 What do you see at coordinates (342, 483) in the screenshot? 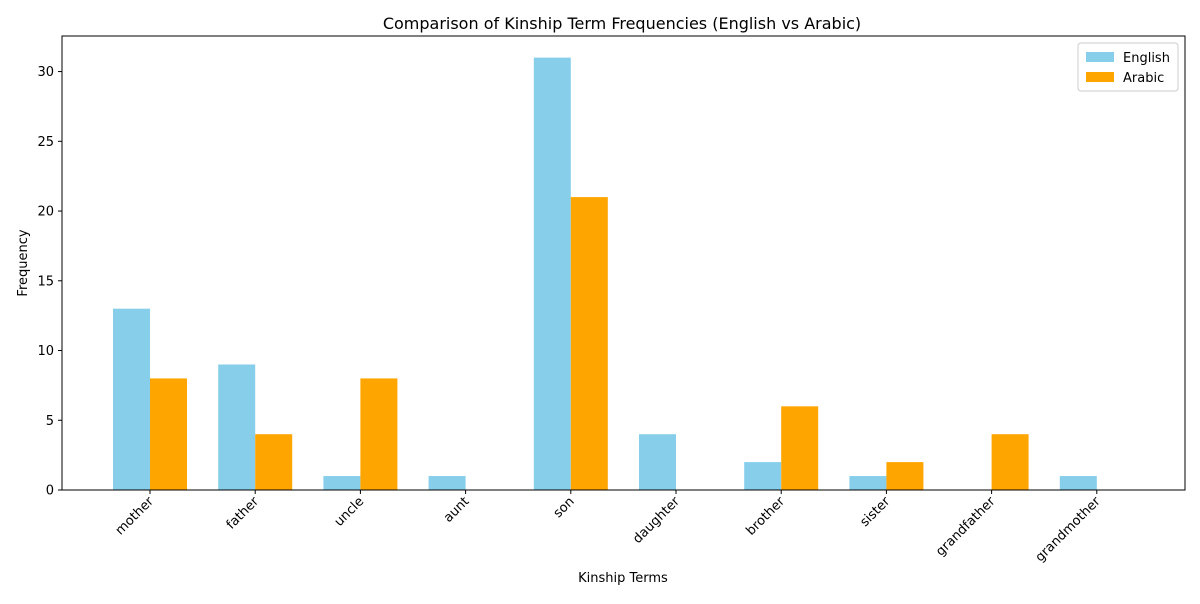
I see `bar-english-uncle` at bounding box center [342, 483].